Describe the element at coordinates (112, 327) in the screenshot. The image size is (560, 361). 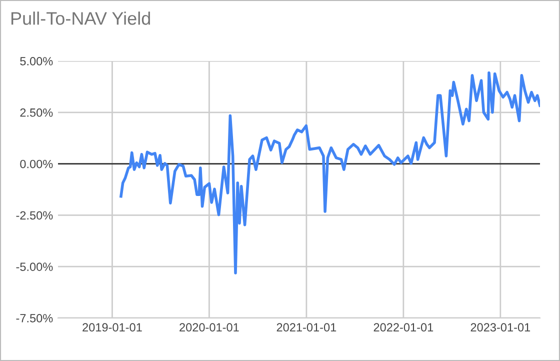
I see `x-tick-label: 2019-01-01` at that location.